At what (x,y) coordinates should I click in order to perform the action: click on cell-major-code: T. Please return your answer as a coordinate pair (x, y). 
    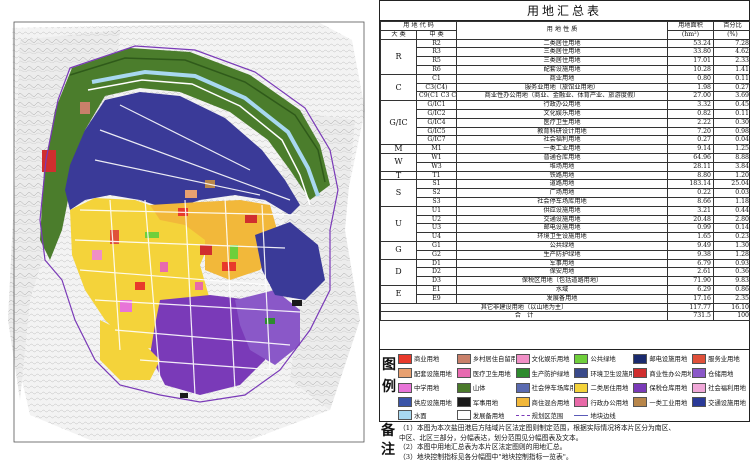
    Looking at the image, I should click on (398, 175).